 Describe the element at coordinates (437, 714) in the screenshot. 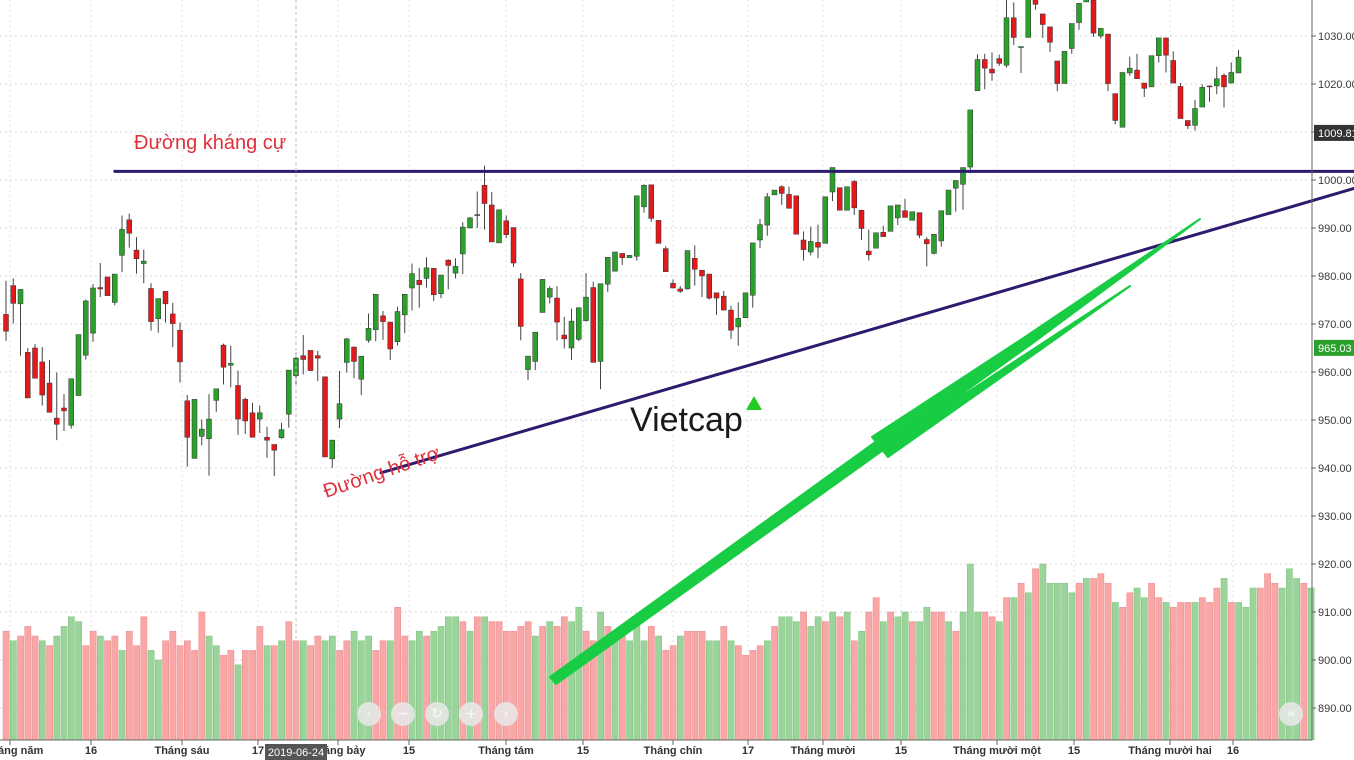

I see `reset-icon: ↻` at that location.